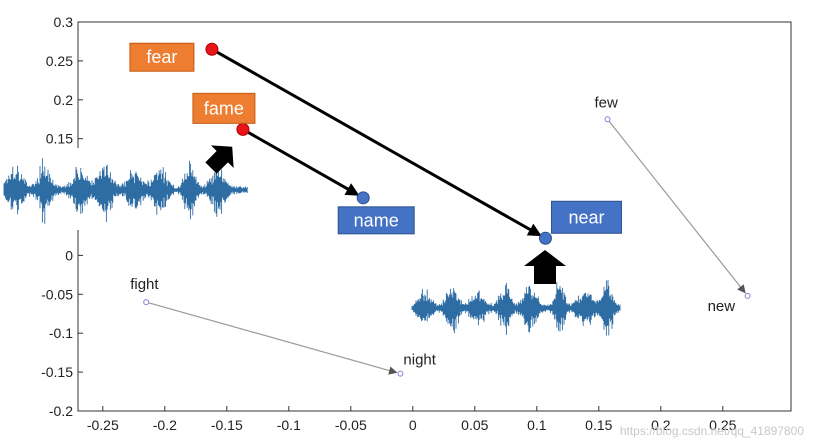  What do you see at coordinates (661, 425) in the screenshot?
I see `x-tick-label: 0.2` at bounding box center [661, 425].